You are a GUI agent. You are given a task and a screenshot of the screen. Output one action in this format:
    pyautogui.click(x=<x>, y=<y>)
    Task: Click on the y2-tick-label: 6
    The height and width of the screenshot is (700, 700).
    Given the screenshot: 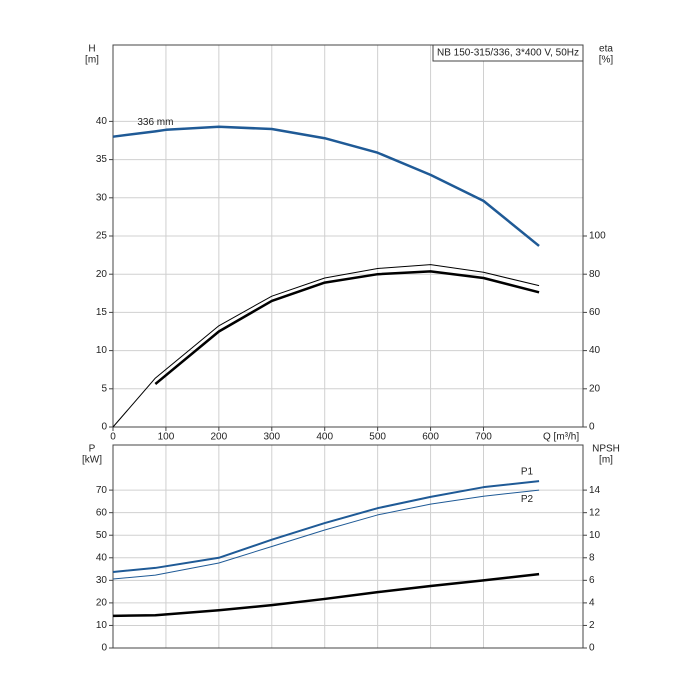 What is the action you would take?
    pyautogui.click(x=592, y=580)
    